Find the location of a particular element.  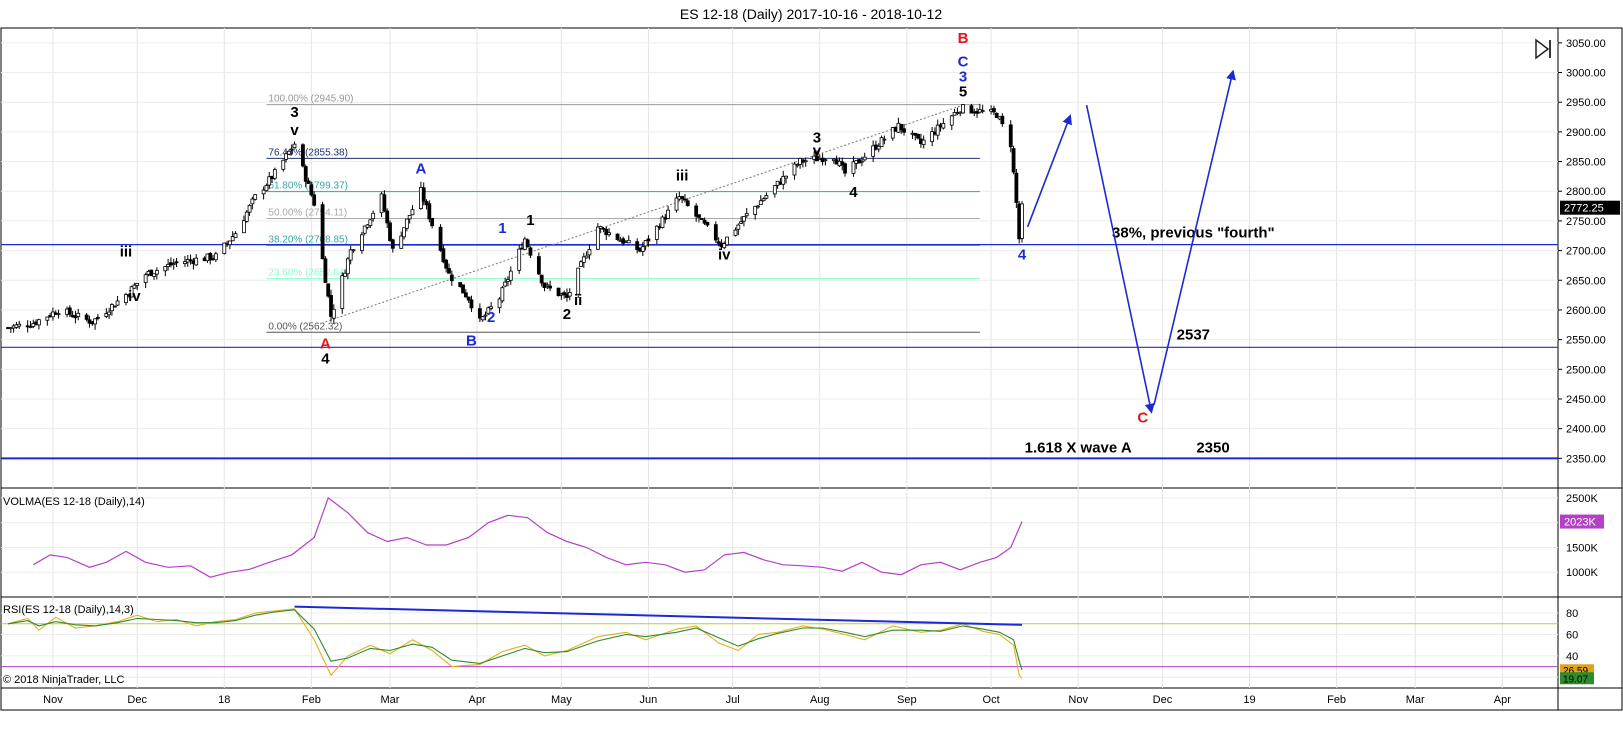

price-tick-label: 2650.00 is located at coordinates (1586, 281).